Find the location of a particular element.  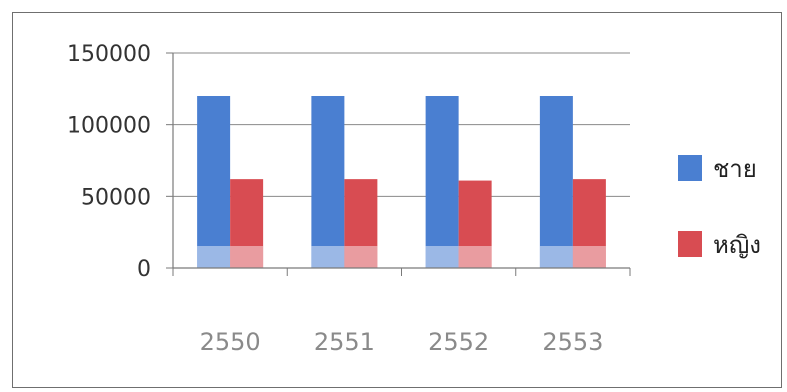

x-axis: 2550 2551 2552 2553 is located at coordinates (401, 311).